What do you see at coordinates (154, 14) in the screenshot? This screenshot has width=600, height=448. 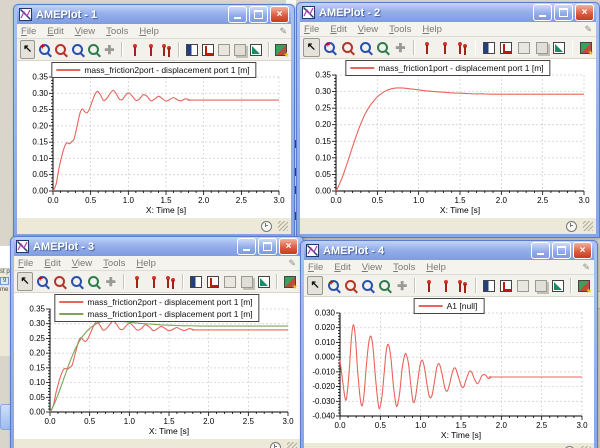 I see `window-titlebar: AMEPlot - 1 ×` at bounding box center [154, 14].